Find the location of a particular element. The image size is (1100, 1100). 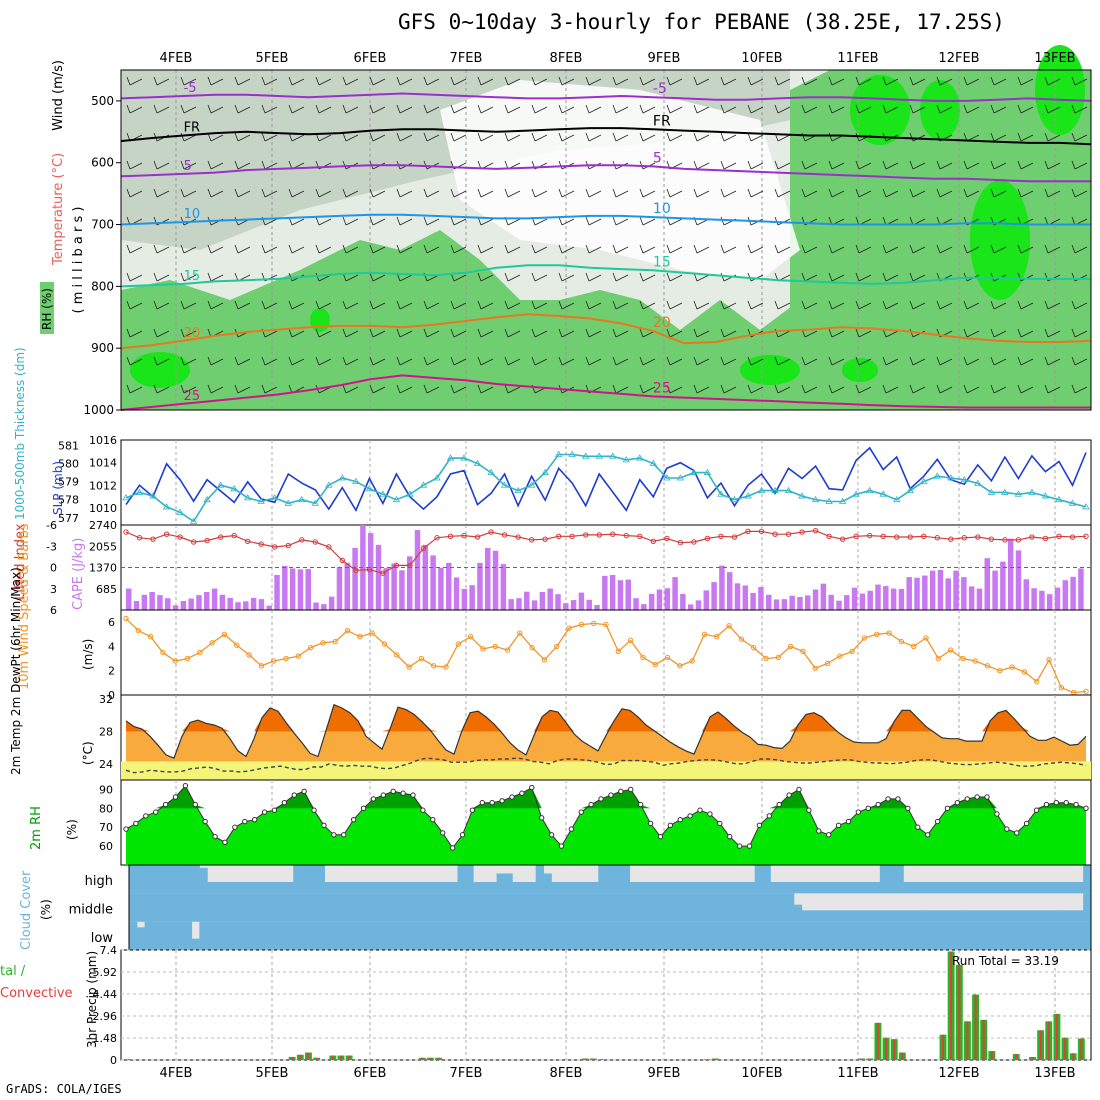

day-label-bottom: 8FEB is located at coordinates (566, 1073).